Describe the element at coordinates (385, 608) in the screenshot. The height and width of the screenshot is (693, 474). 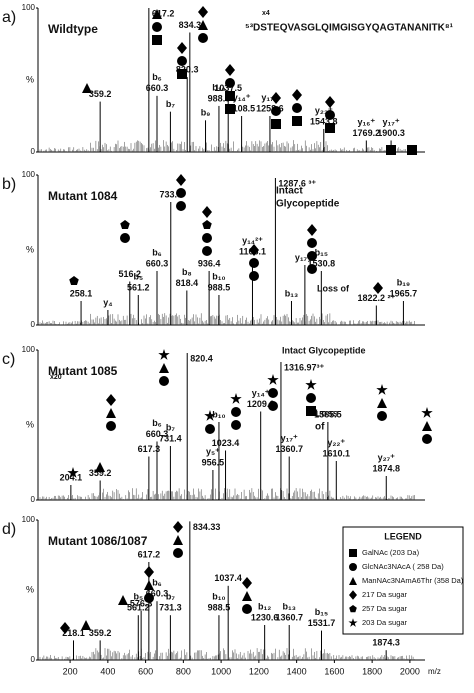
I see `legend-label: 257 Da sugar` at that location.